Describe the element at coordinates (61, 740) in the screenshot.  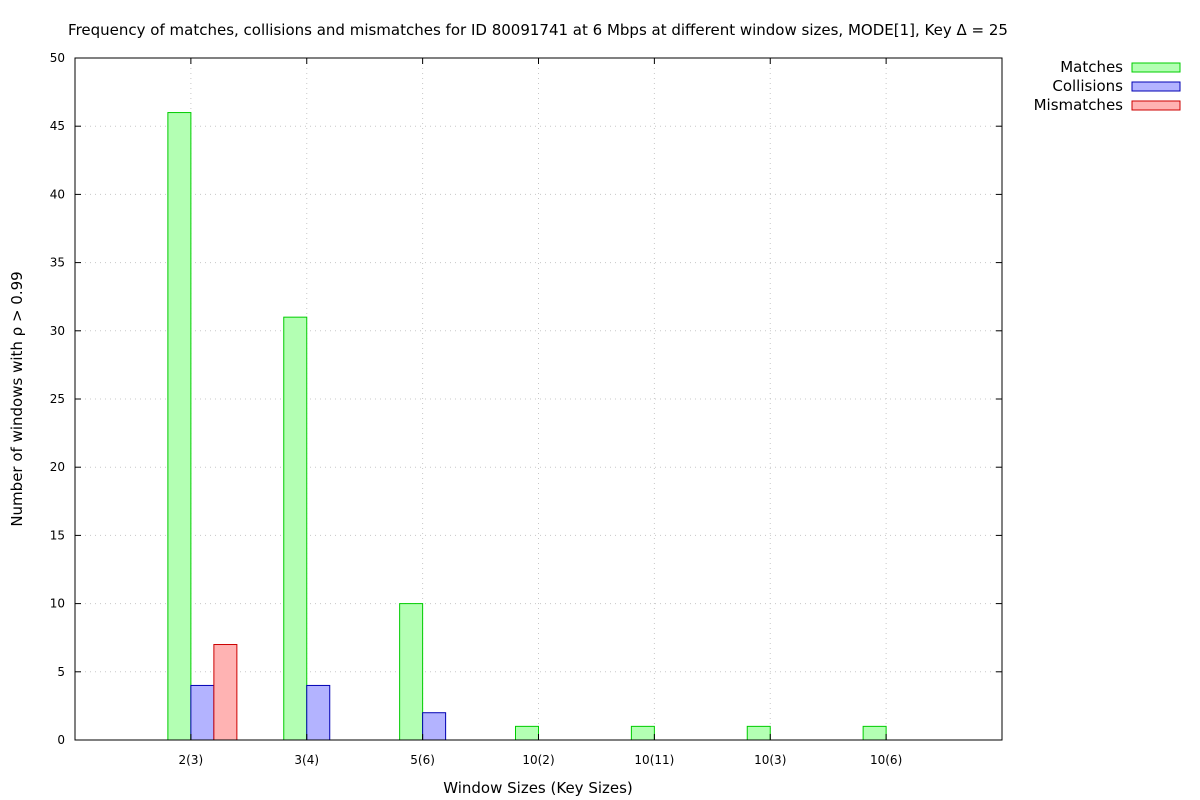
I see `y-tick-label: 0` at that location.